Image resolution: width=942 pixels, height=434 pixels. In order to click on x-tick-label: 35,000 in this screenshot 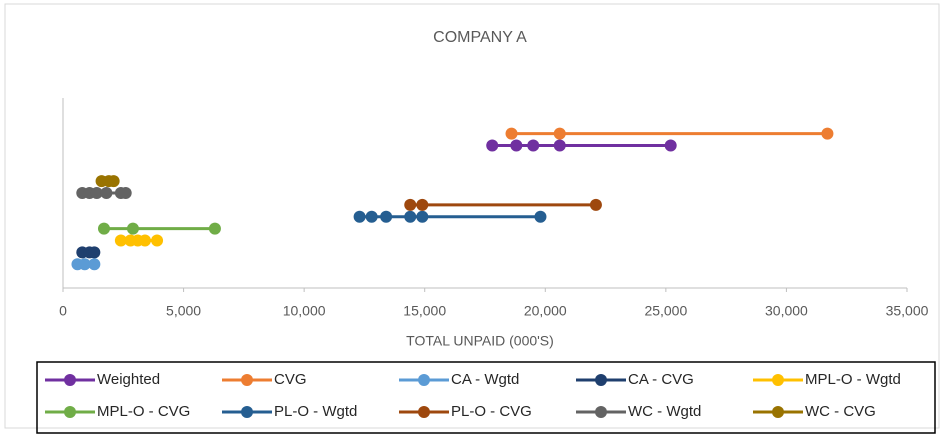, I will do `click(907, 311)`.